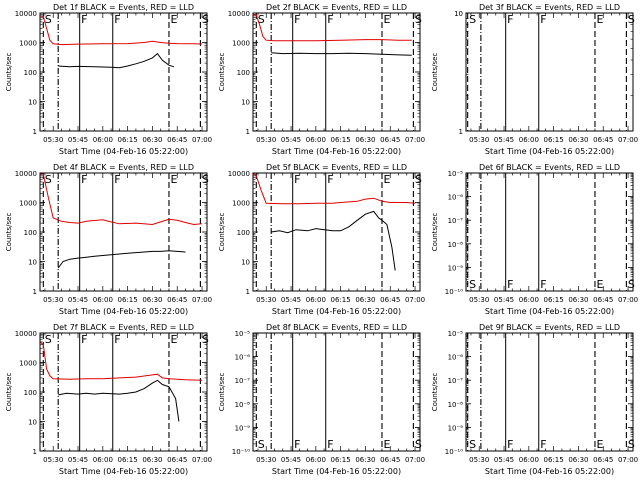 This screenshot has height=480, width=640. What do you see at coordinates (123, 151) in the screenshot?
I see `chart-0-xlabel: Start Time (04-Feb-16 05:22:00)` at bounding box center [123, 151].